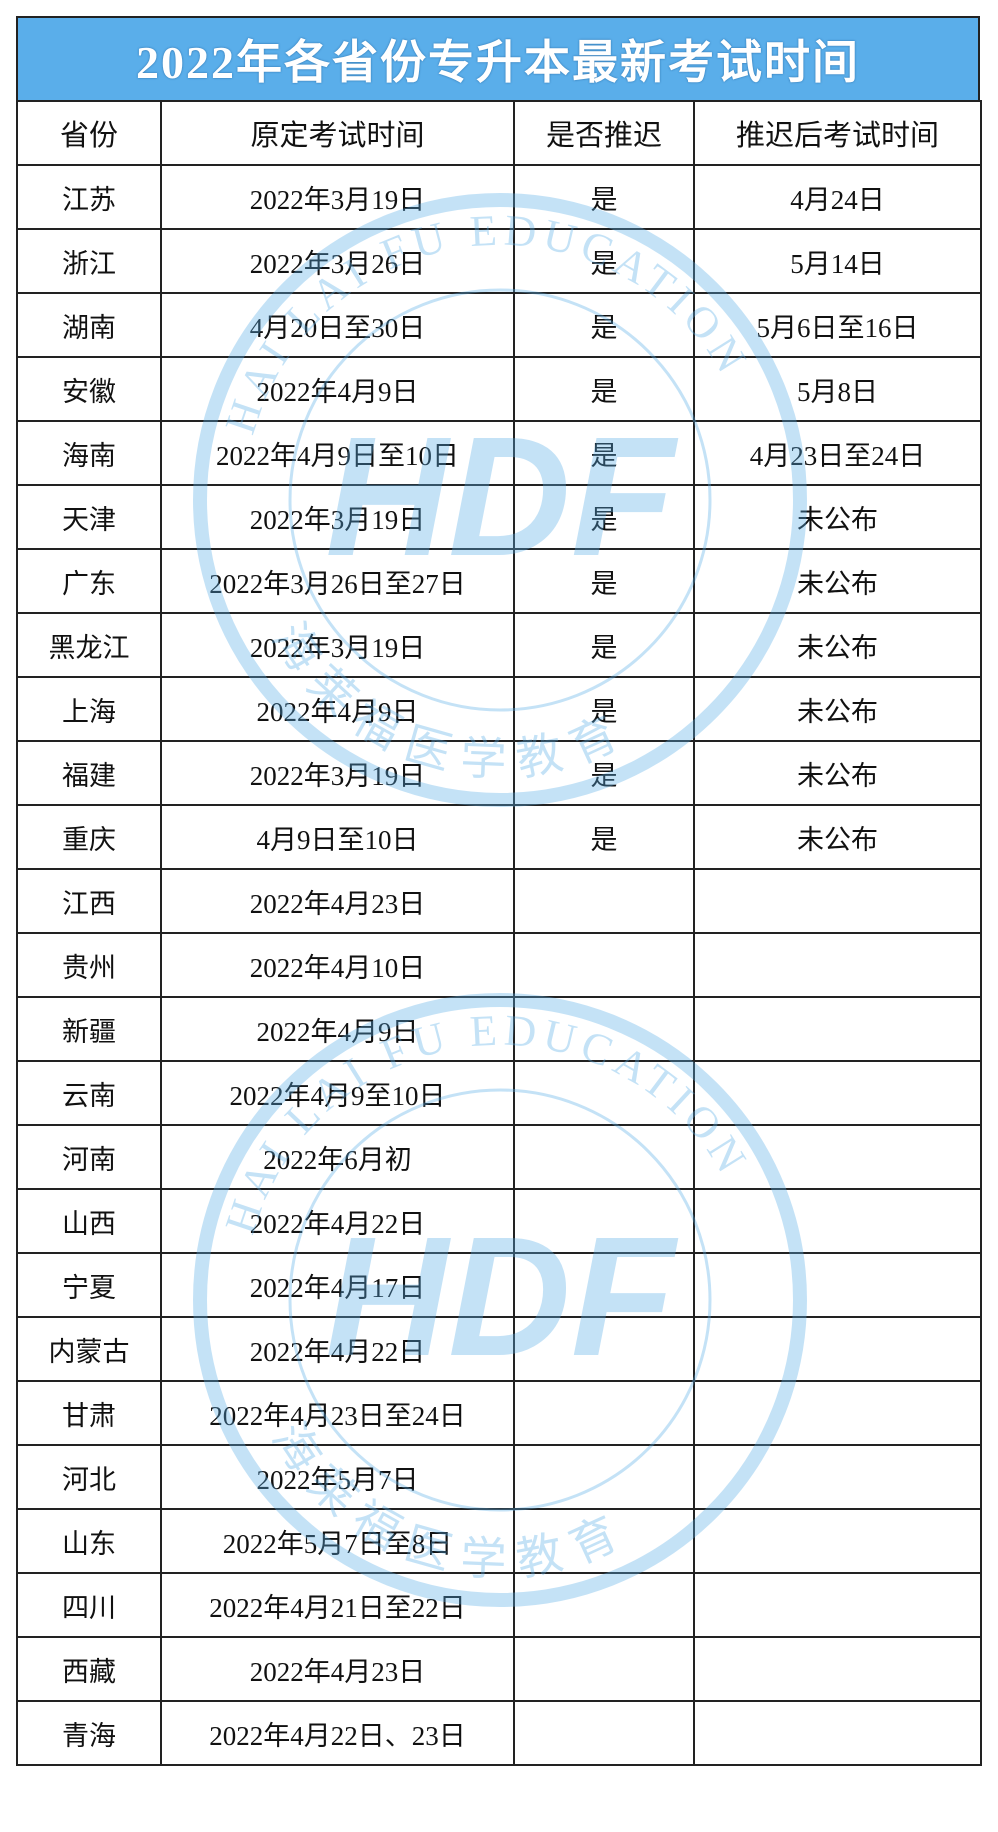 The height and width of the screenshot is (1832, 998). What do you see at coordinates (837, 197) in the screenshot?
I see `cell-new-time: 4月24日` at bounding box center [837, 197].